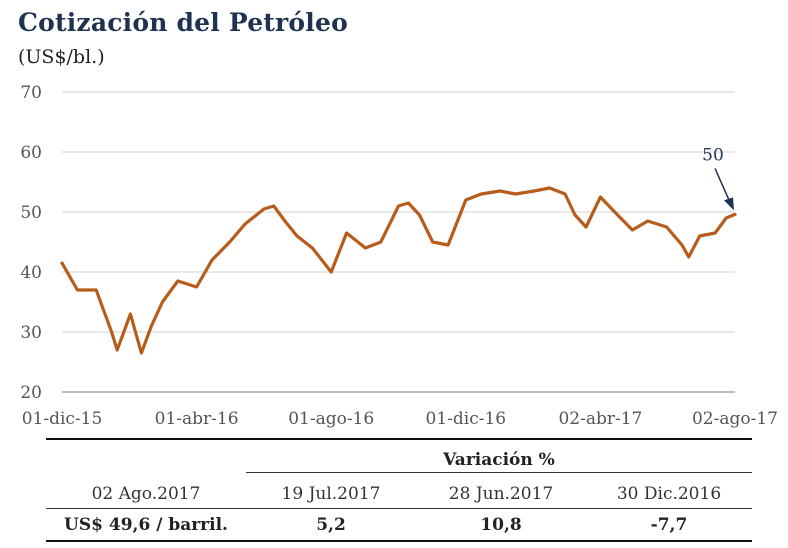 This screenshot has height=548, width=788. I want to click on current-price-value: US$ 49,6 / barril., so click(146, 525).